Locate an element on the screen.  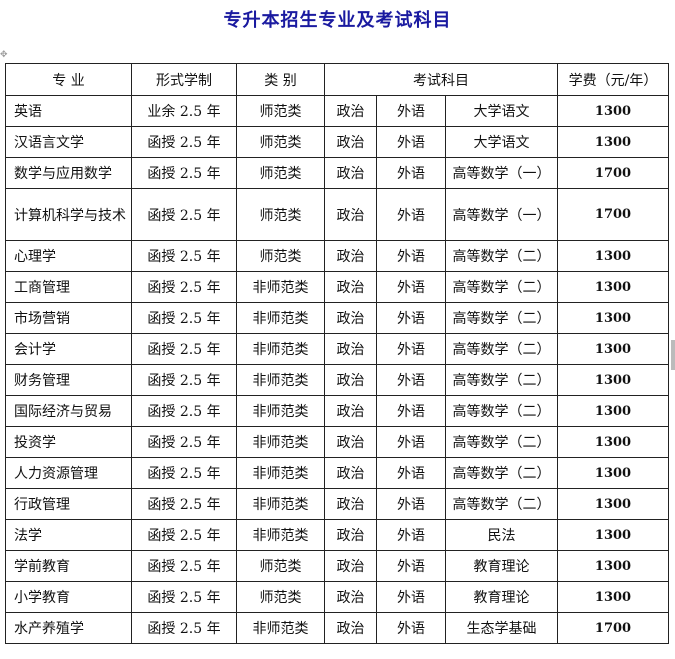
exam-subject-3: 教育理论 is located at coordinates (501, 566).